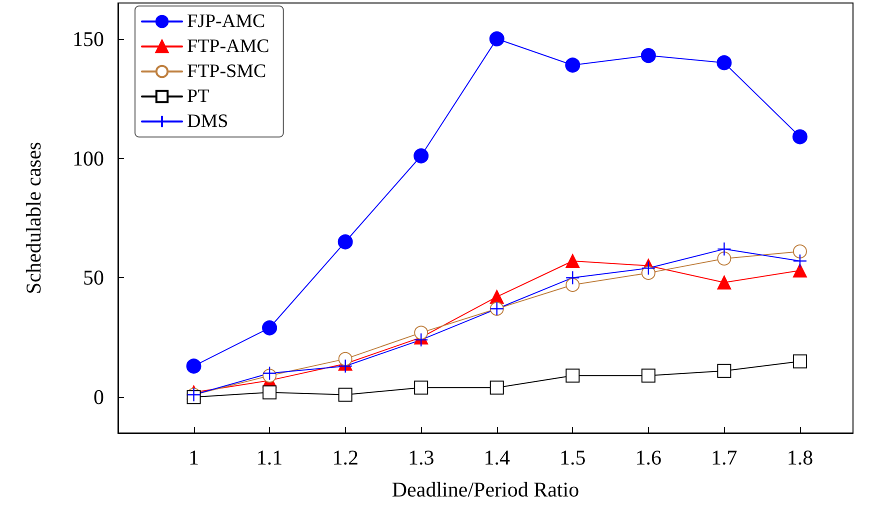 The image size is (869, 518). I want to click on x-tick-label: 1.6, so click(648, 458).